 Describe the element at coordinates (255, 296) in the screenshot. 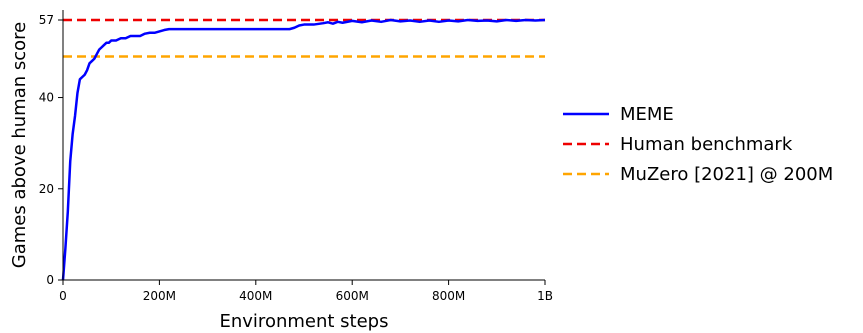

I see `x-tick-label: 400M` at that location.